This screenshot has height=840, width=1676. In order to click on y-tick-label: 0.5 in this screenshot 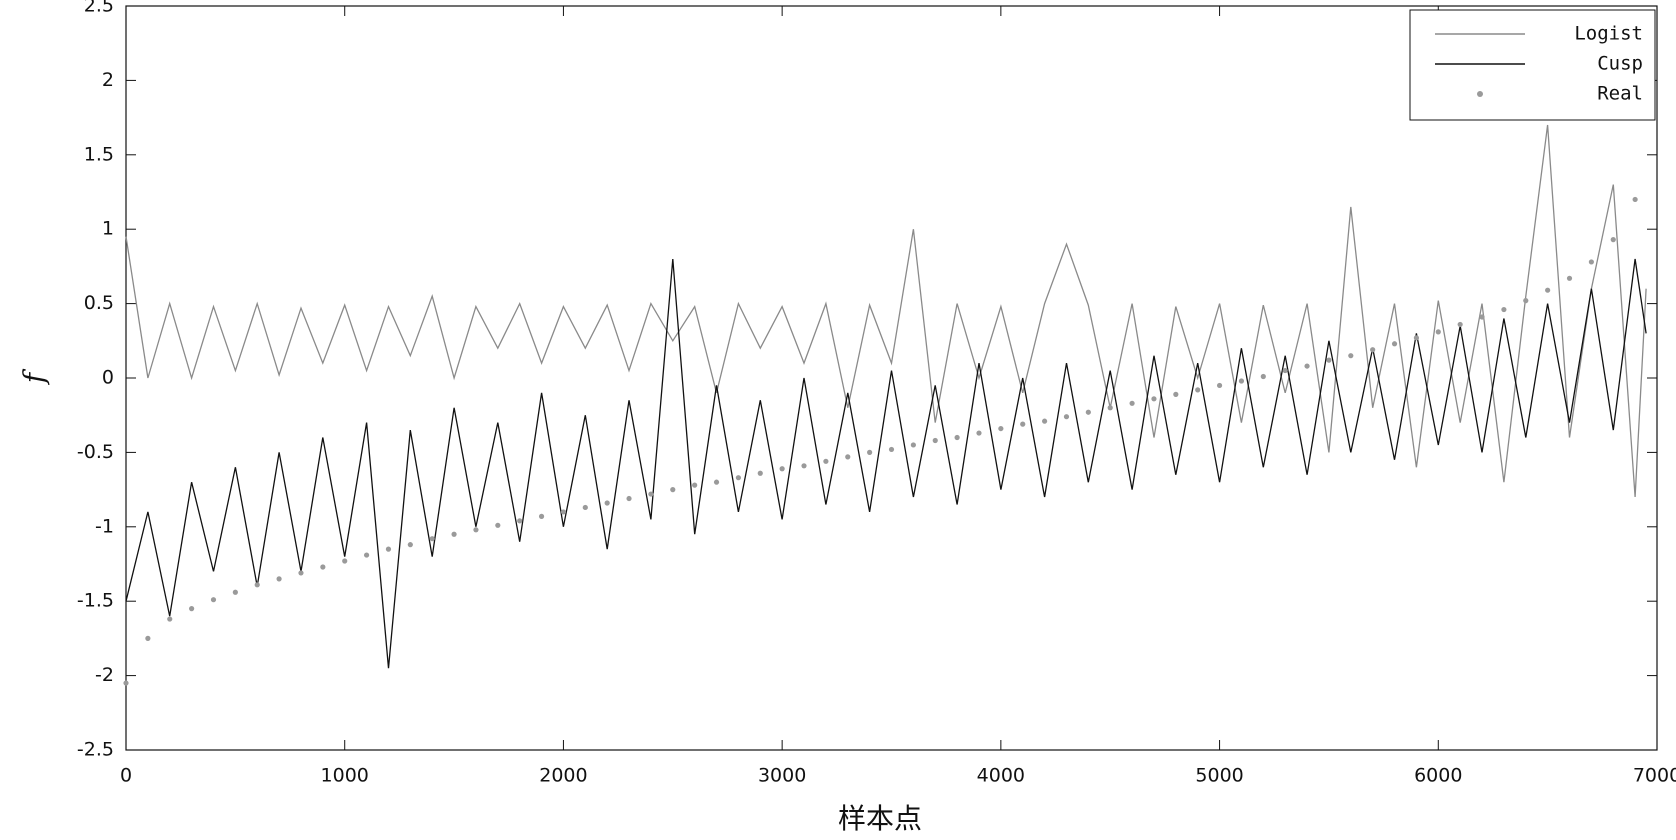, I will do `click(99, 303)`.